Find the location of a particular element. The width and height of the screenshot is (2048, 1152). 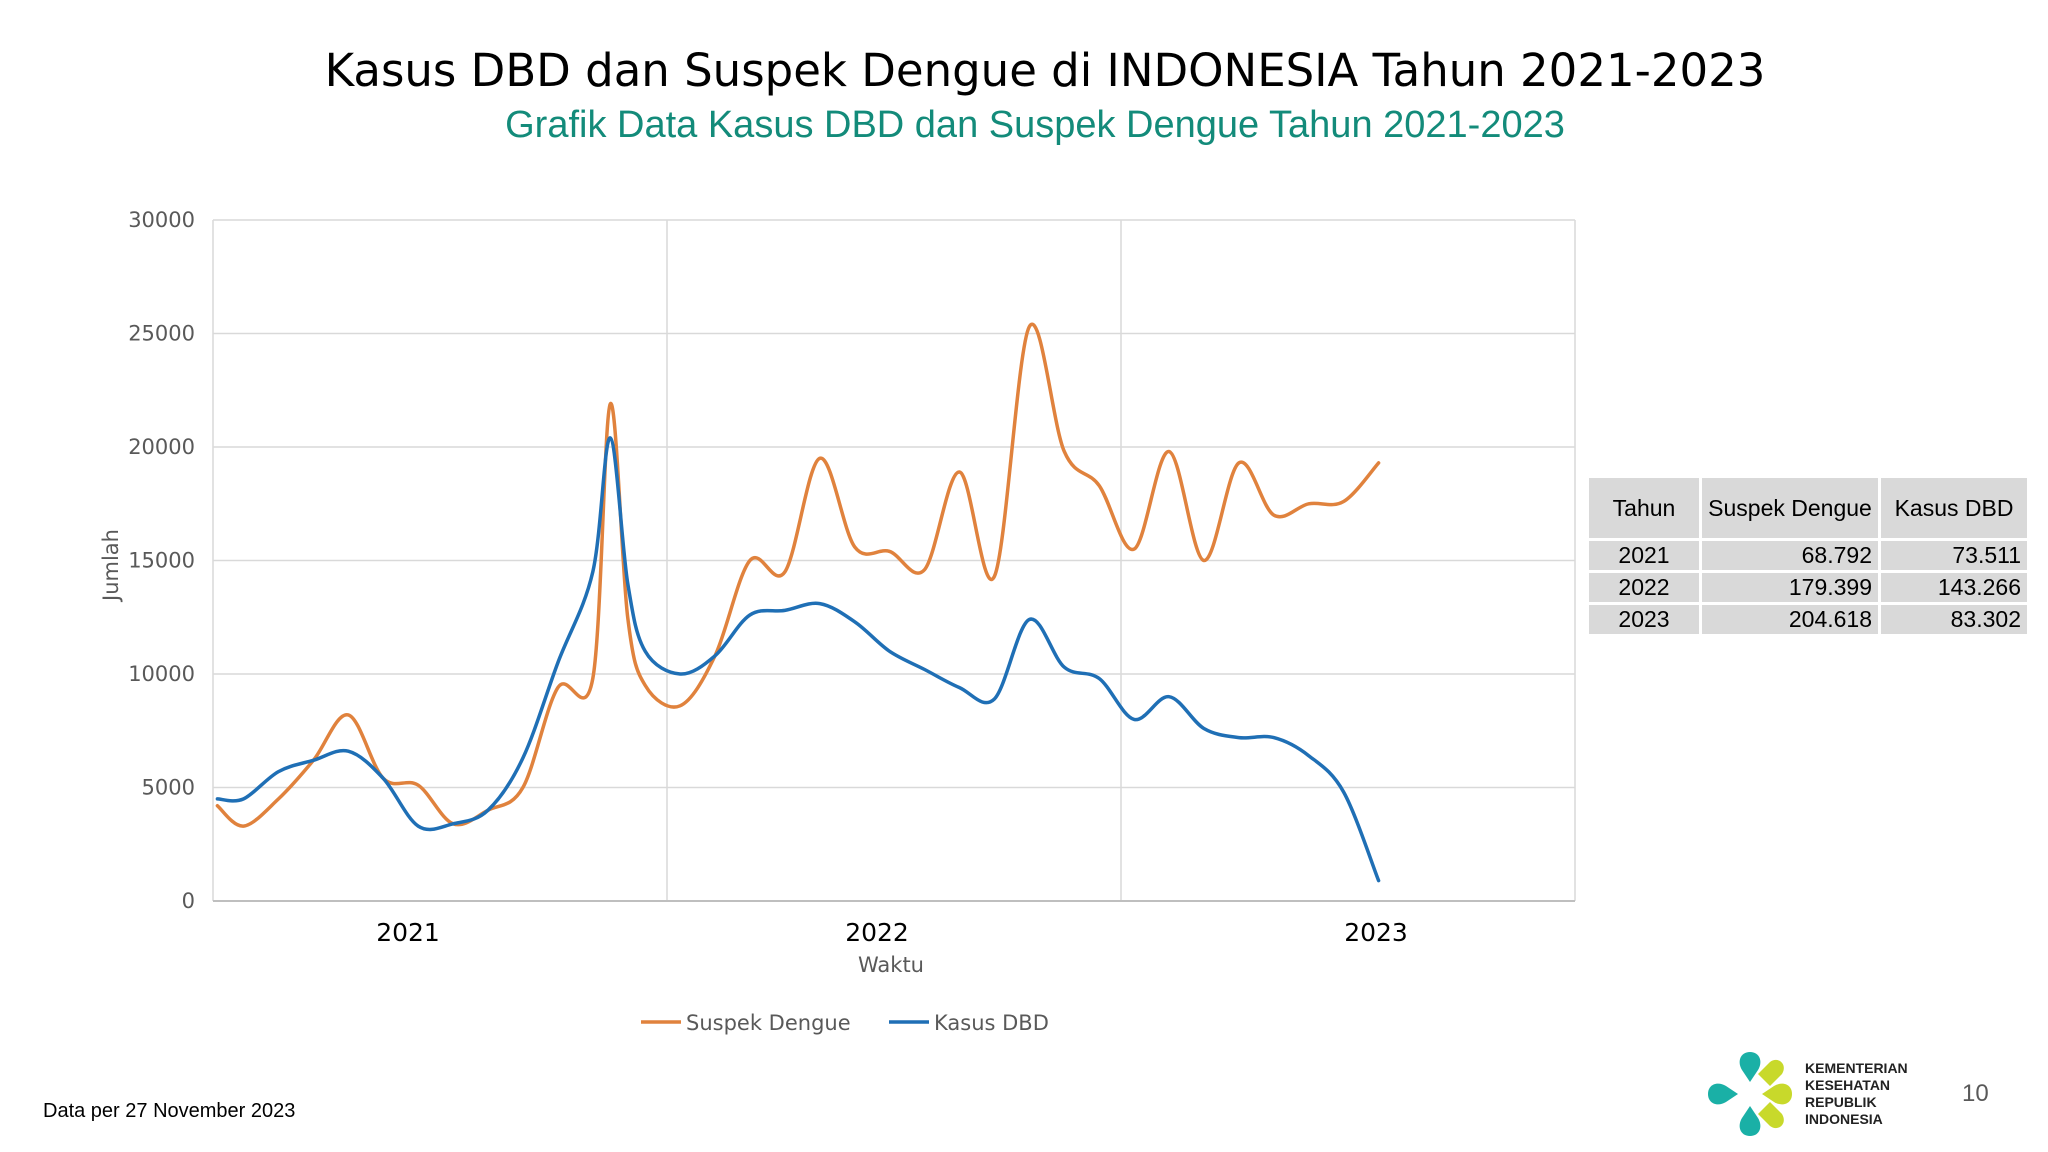

table-header-suspek: Suspek Dengue is located at coordinates (1790, 508).